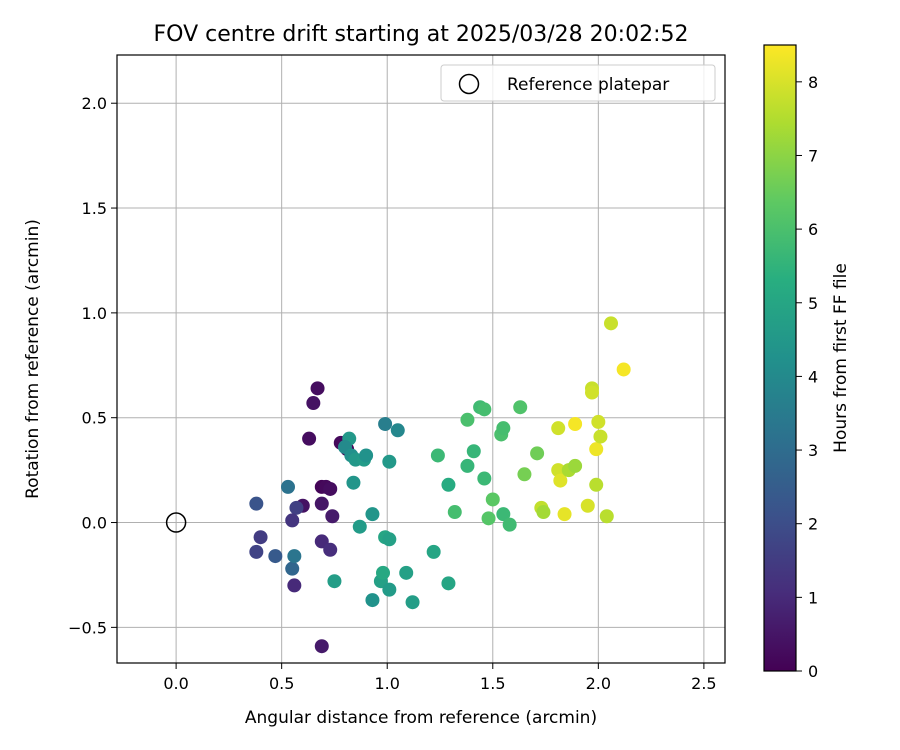  Describe the element at coordinates (94, 418) in the screenshot. I see `y-tick-label: 0.5` at that location.